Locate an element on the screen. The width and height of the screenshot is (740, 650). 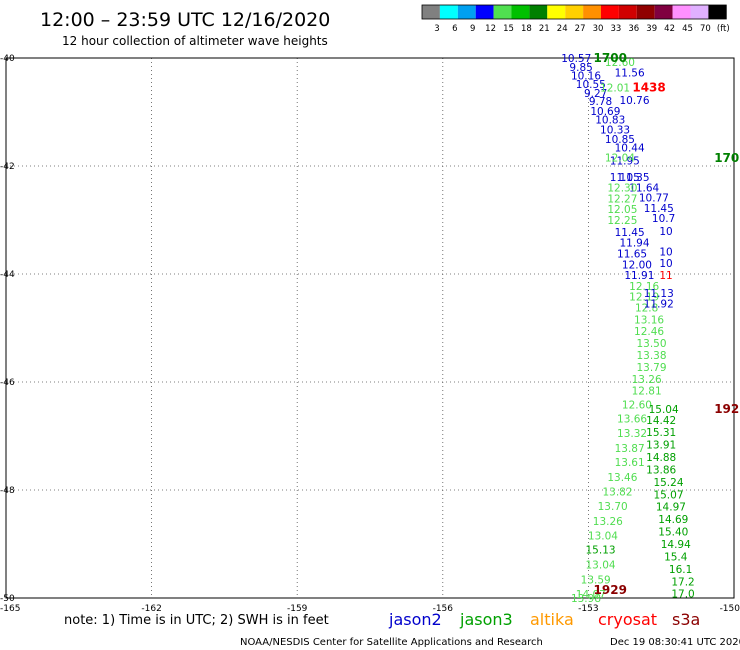
pass-time-label: 1438 is located at coordinates (648, 88).